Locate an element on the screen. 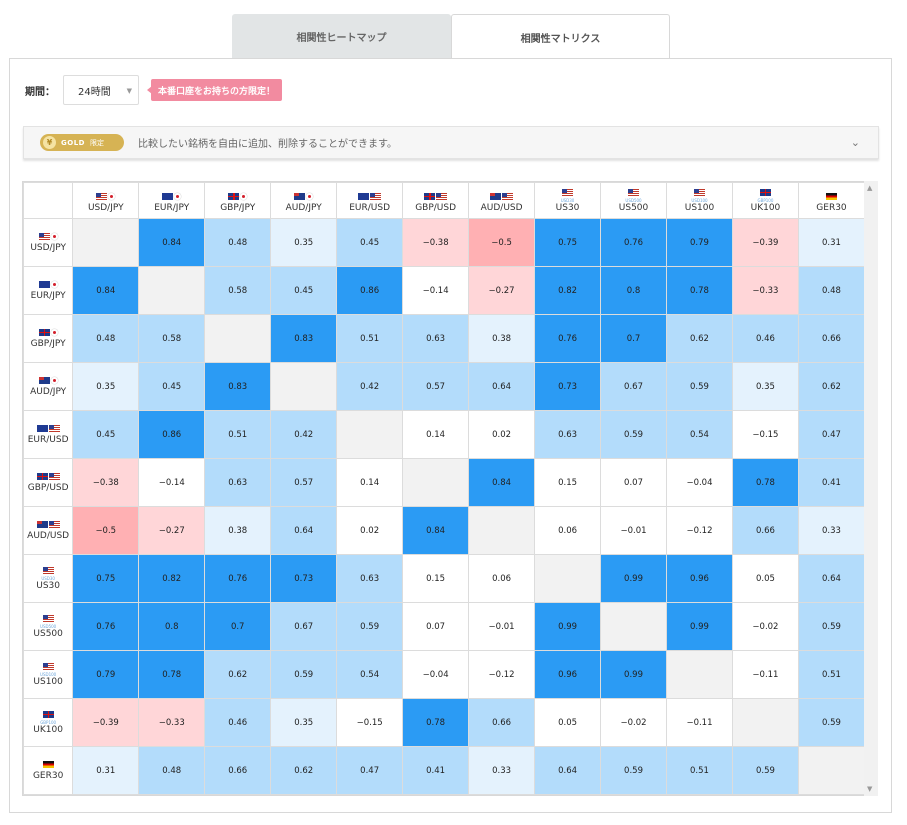 This screenshot has width=907, height=825. tab-heatmap: 相関性ヒートマップ is located at coordinates (341, 36).